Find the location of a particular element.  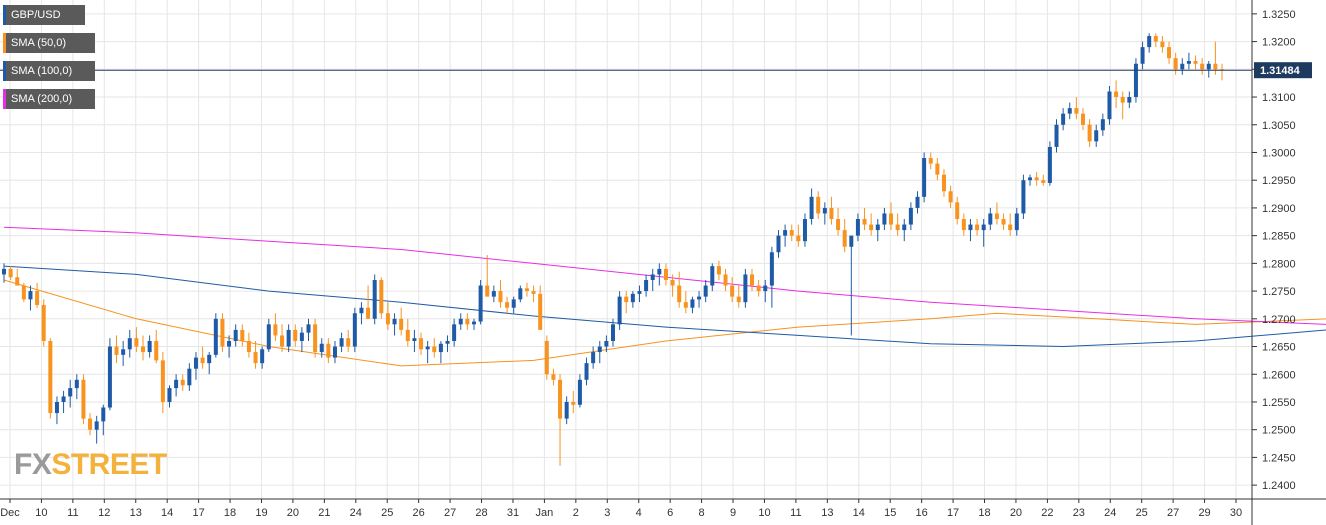

x-tick-label: 20 is located at coordinates (293, 513).